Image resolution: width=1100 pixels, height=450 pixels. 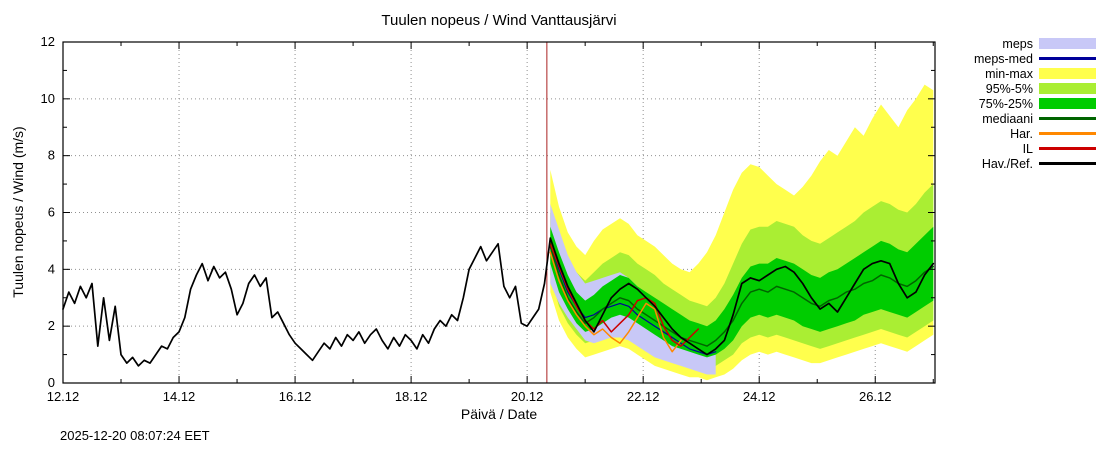 I want to click on line-il, so click(x=624, y=295).